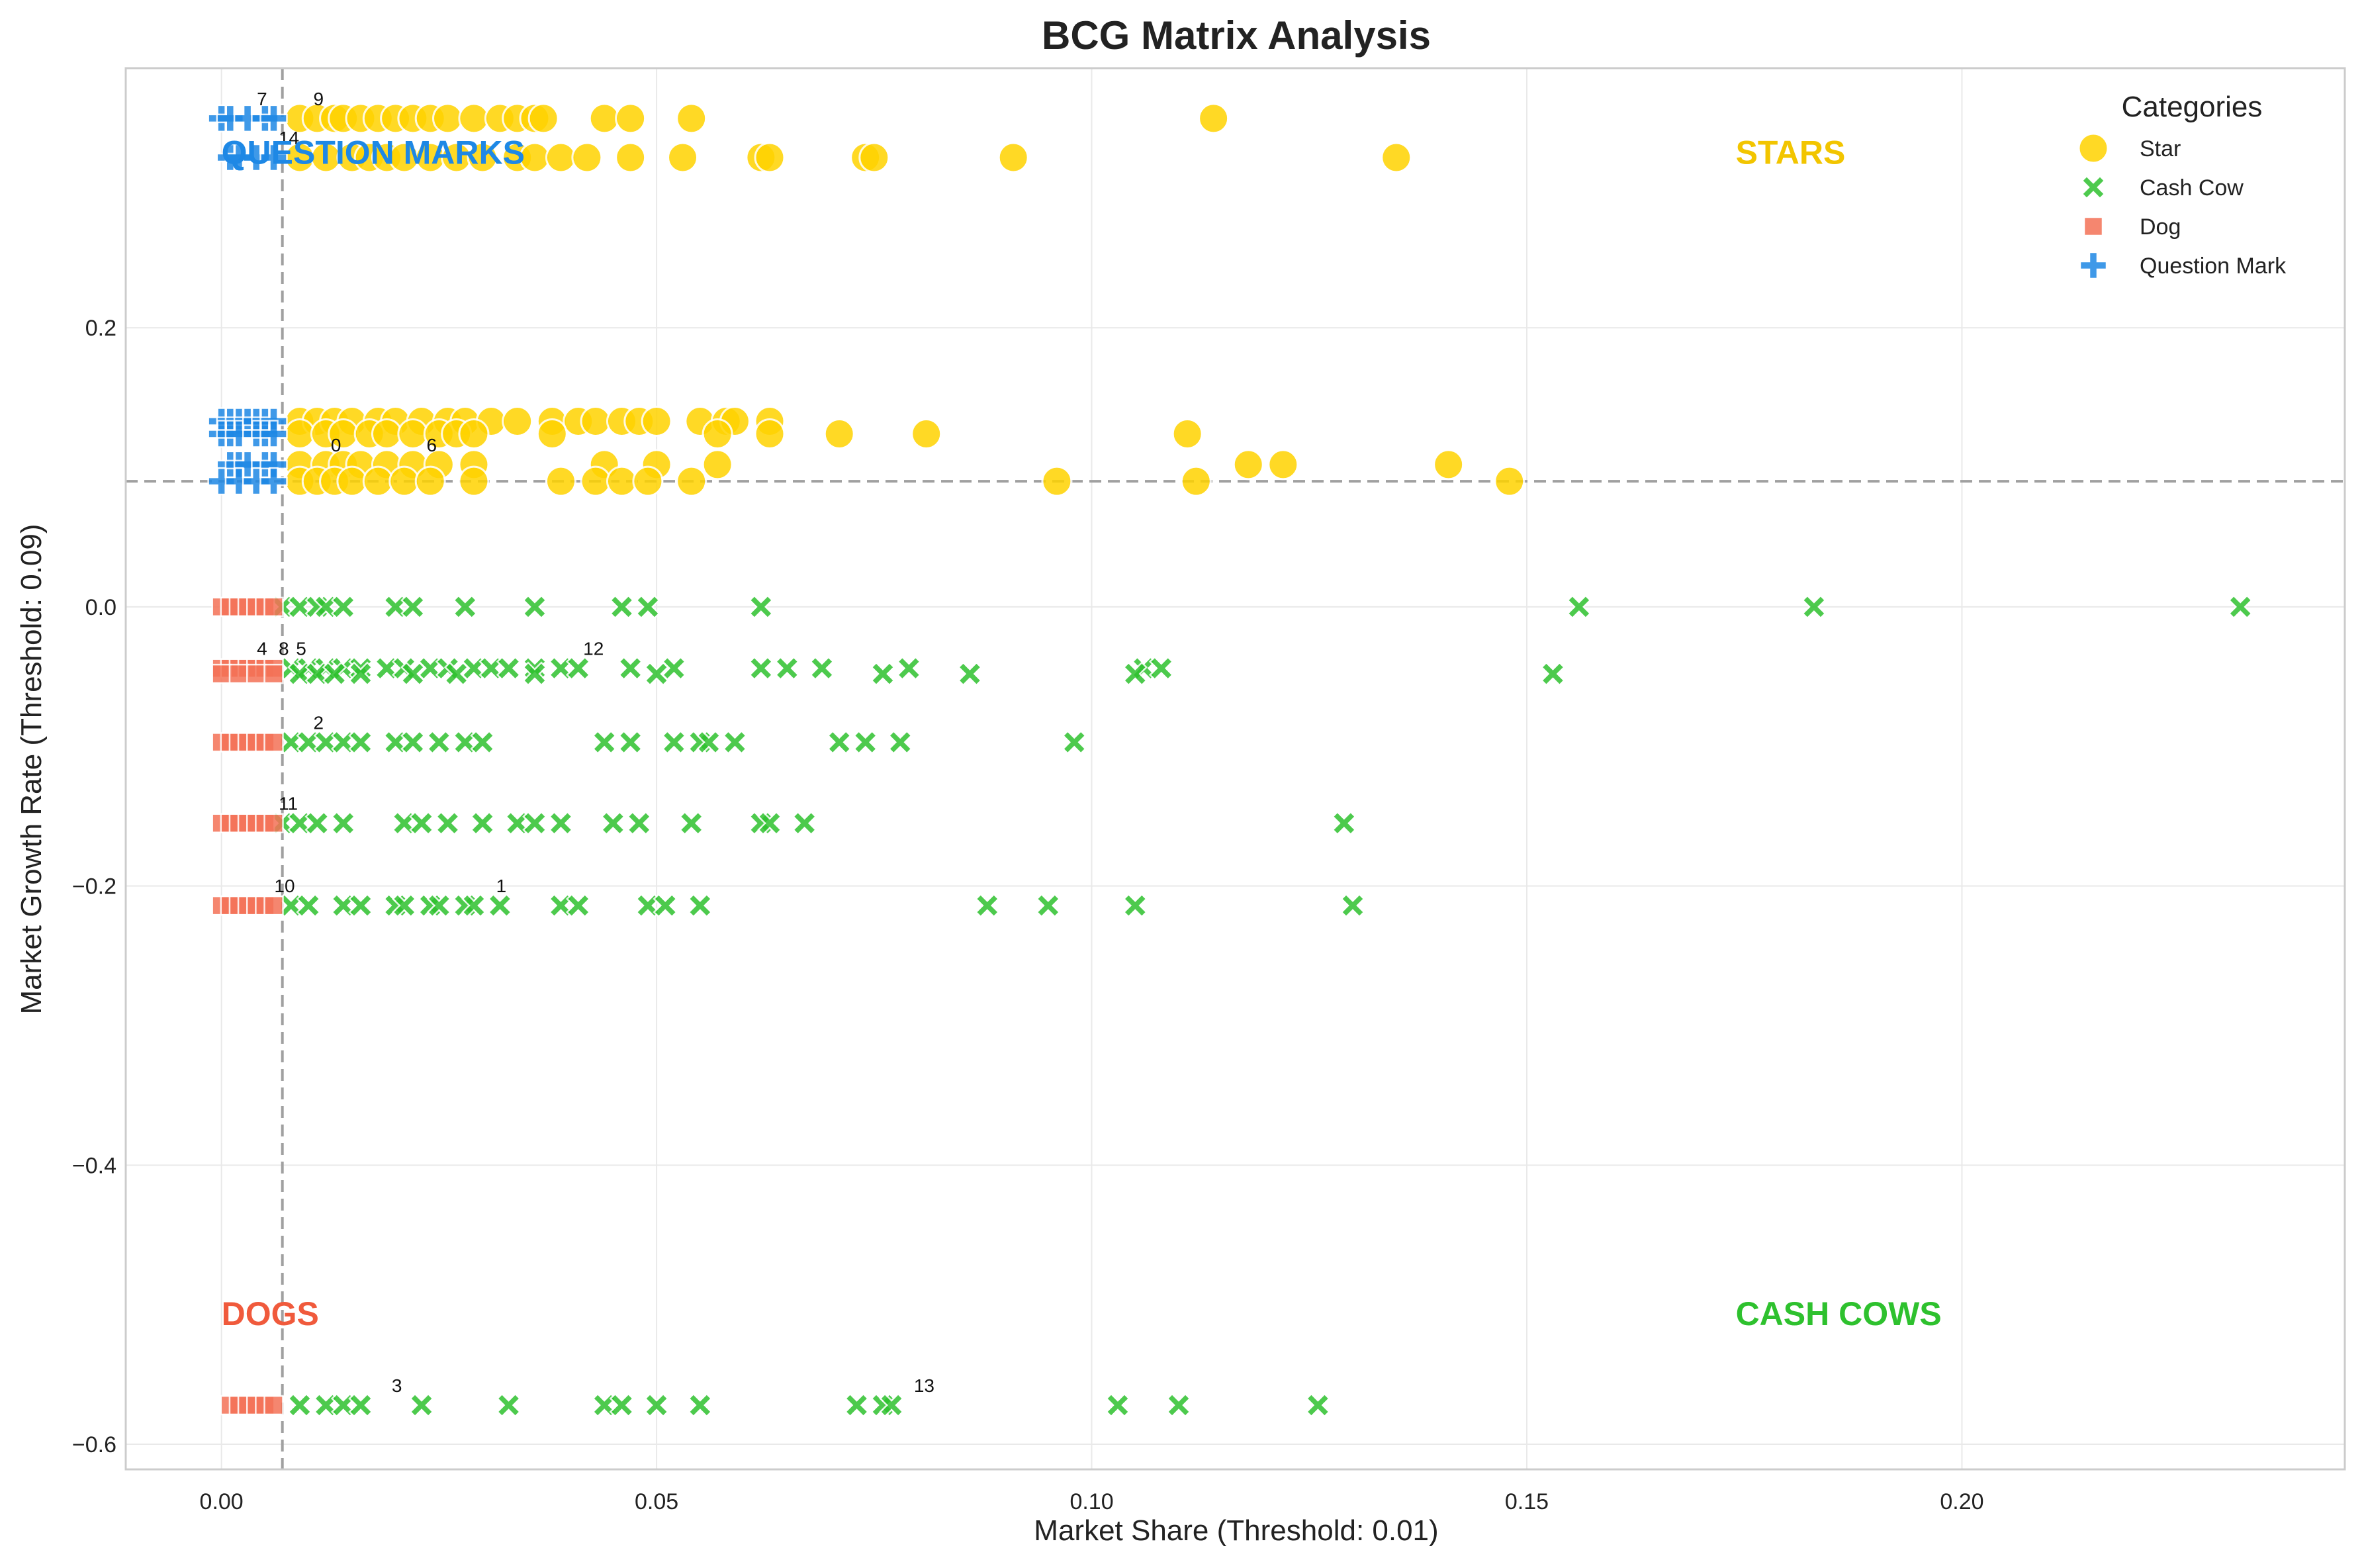  I want to click on point-annotation: 1, so click(501, 886).